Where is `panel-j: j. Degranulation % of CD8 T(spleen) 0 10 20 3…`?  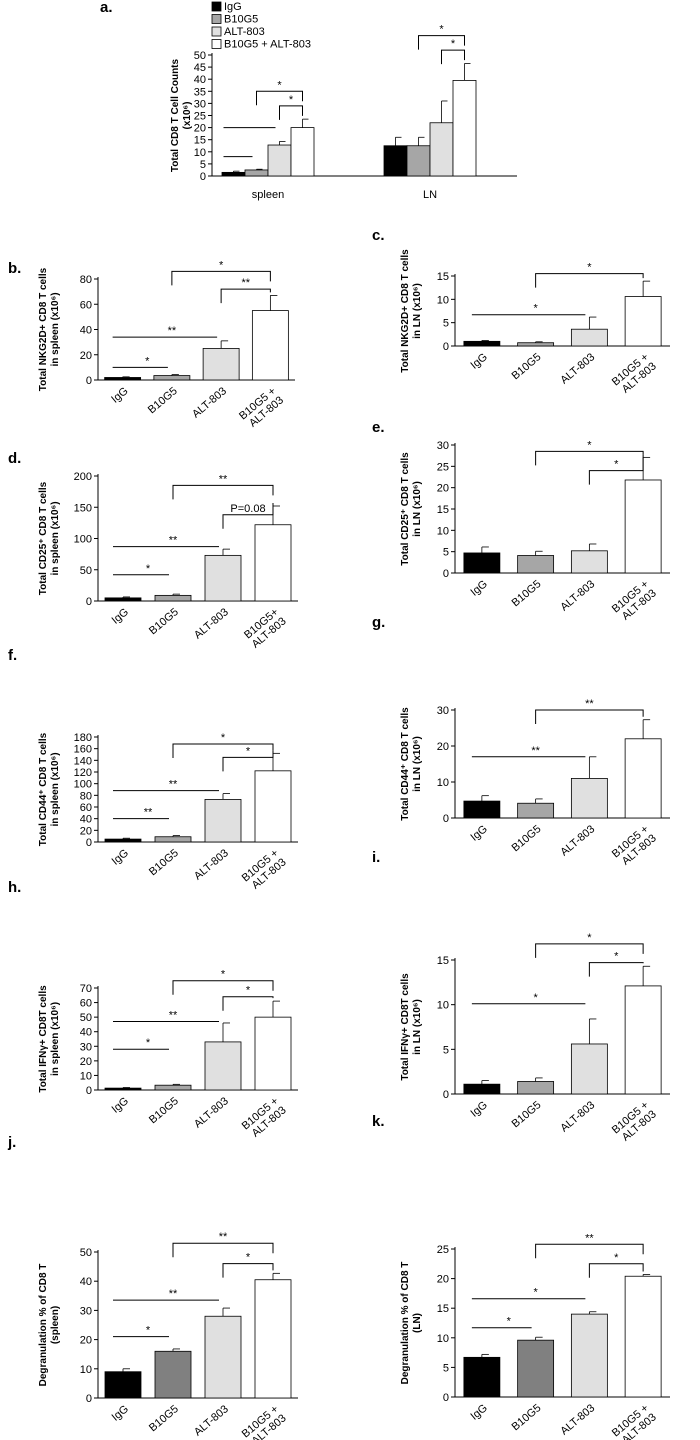
panel-j: j. Degranulation % of CD8 T(spleen) 0 10 20 3… is located at coordinates (152, 1287).